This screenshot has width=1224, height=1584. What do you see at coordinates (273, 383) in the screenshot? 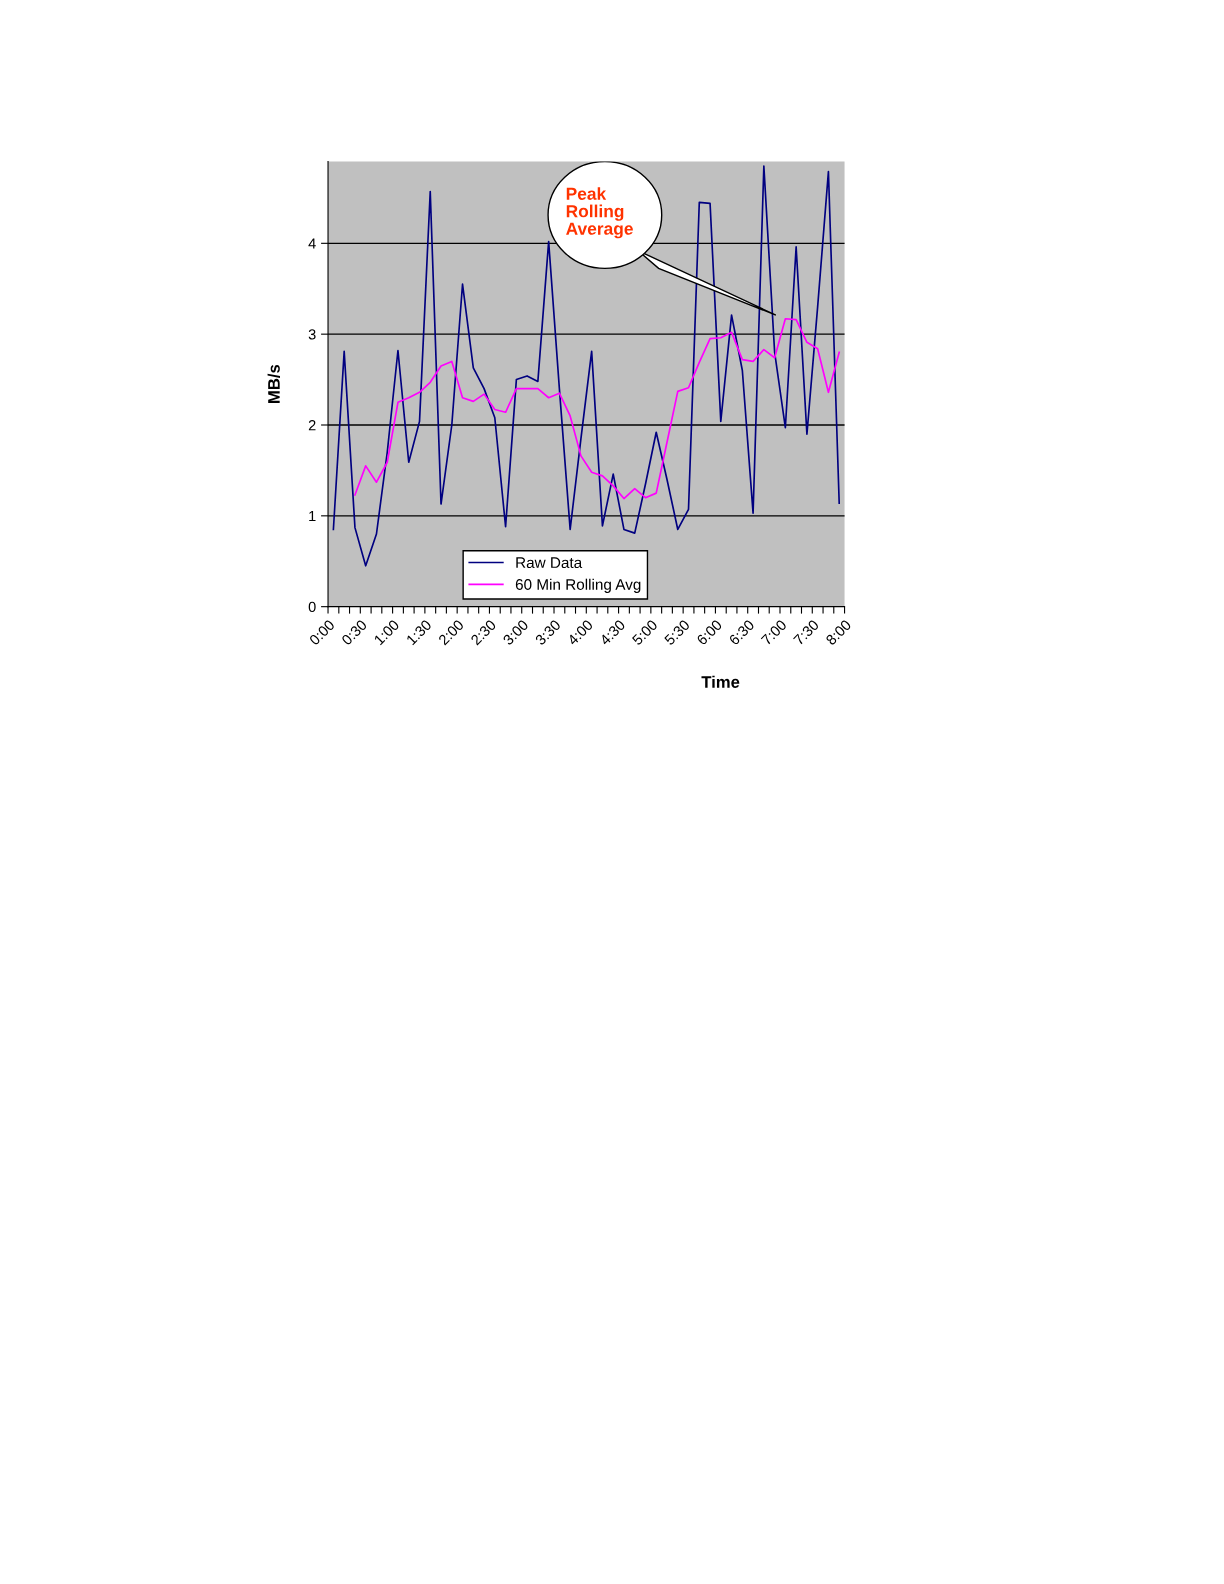
I see `y-axis-title: MB/s` at bounding box center [273, 383].